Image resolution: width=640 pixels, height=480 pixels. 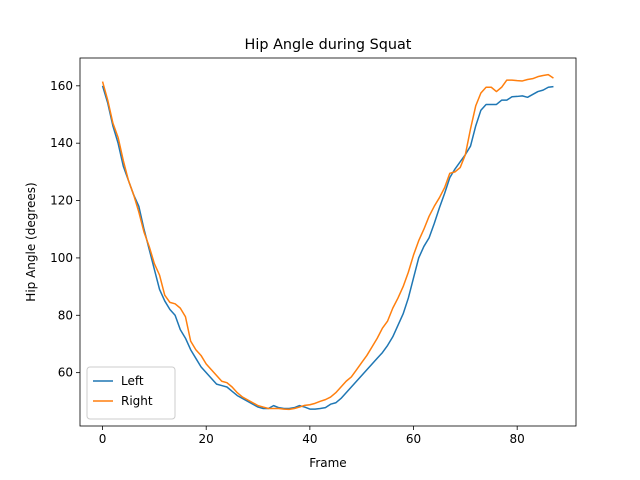 I want to click on legend-label: Left, so click(x=132, y=381).